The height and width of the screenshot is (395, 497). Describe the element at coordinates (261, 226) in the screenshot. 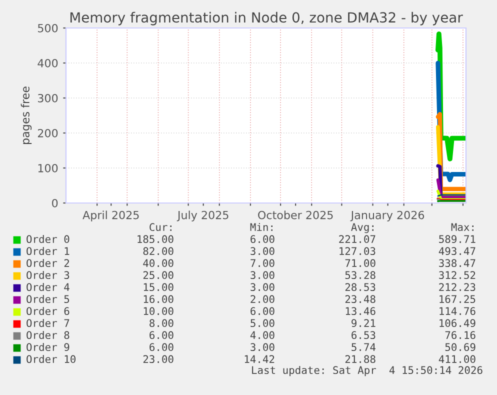

I see `text: Min:` at that location.